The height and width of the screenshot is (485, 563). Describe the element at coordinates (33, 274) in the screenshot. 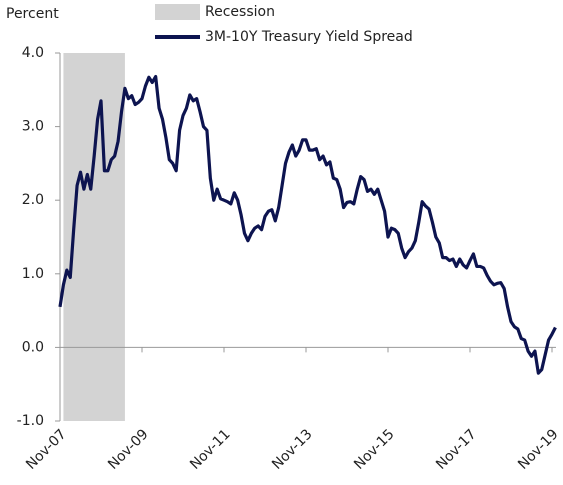

I see `y-tick-label: 1.0` at that location.